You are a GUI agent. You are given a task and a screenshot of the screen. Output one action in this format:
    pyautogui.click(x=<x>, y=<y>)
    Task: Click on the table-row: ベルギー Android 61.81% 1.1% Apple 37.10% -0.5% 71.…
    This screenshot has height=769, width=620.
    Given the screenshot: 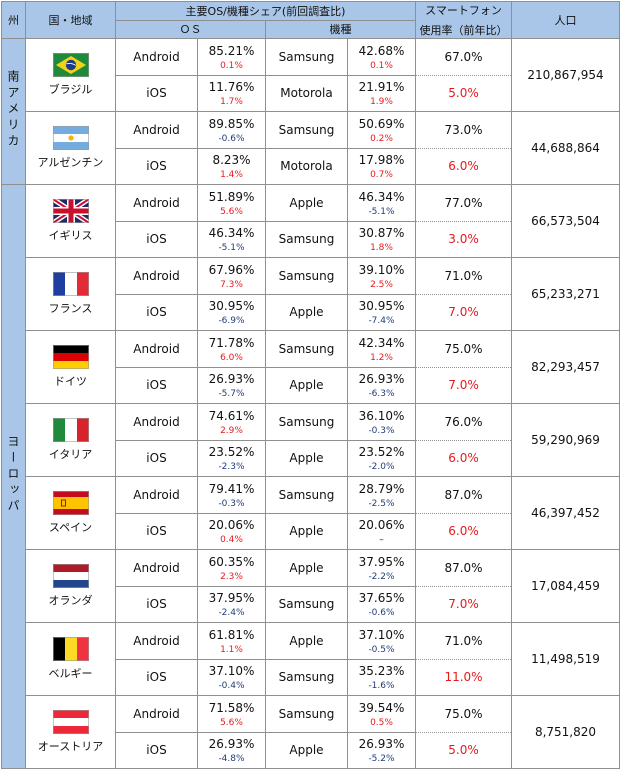 What is the action you would take?
    pyautogui.click(x=311, y=659)
    